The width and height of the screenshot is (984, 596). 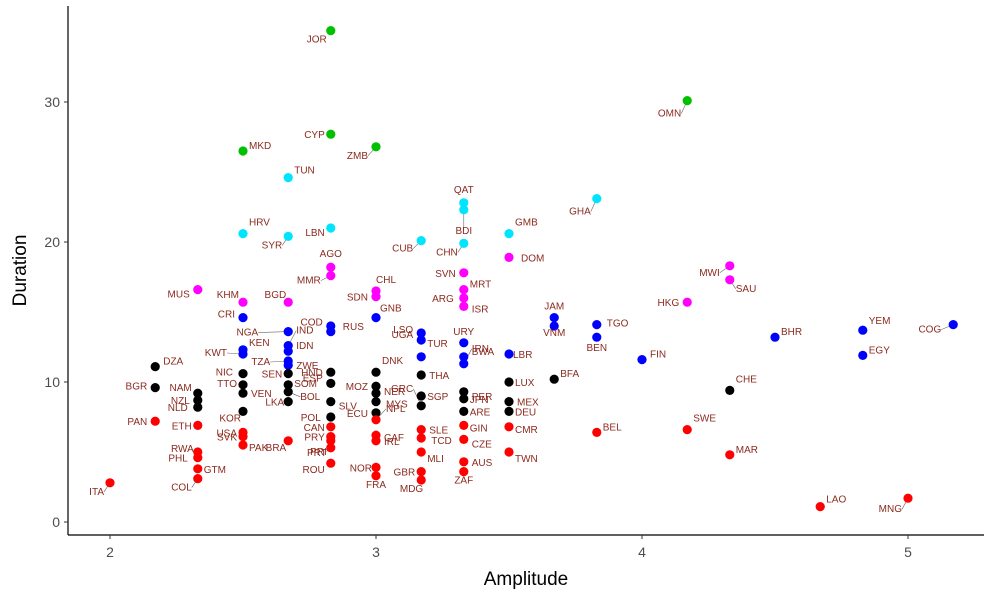 I want to click on point-label: TWN, so click(x=526, y=459).